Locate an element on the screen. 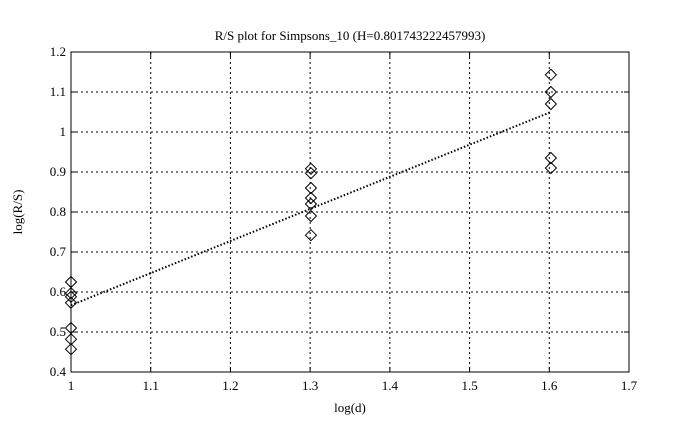 The height and width of the screenshot is (435, 686). x-tick-label: 1.5 is located at coordinates (469, 385).